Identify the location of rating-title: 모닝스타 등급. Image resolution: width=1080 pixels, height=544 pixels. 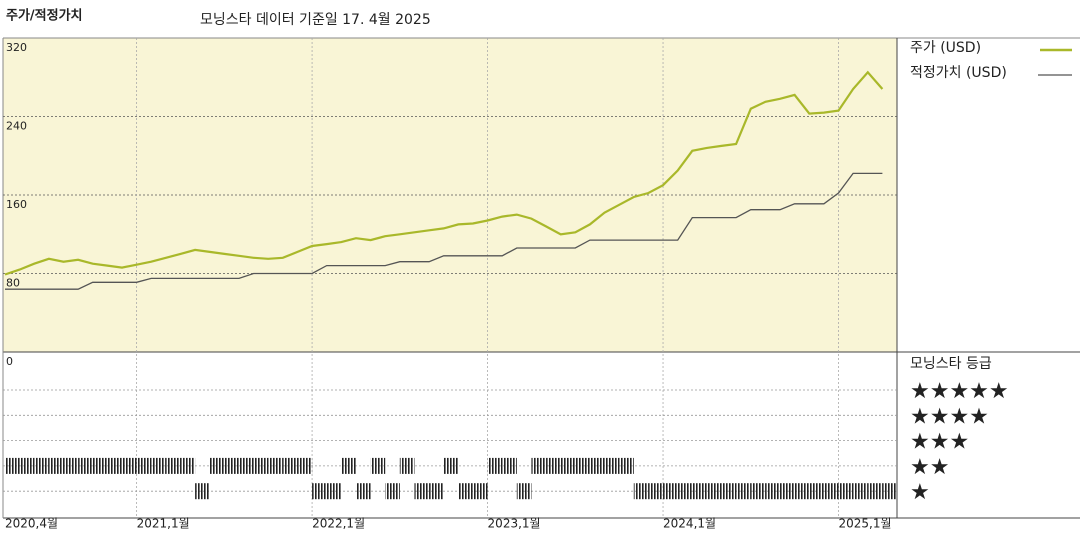
(951, 364).